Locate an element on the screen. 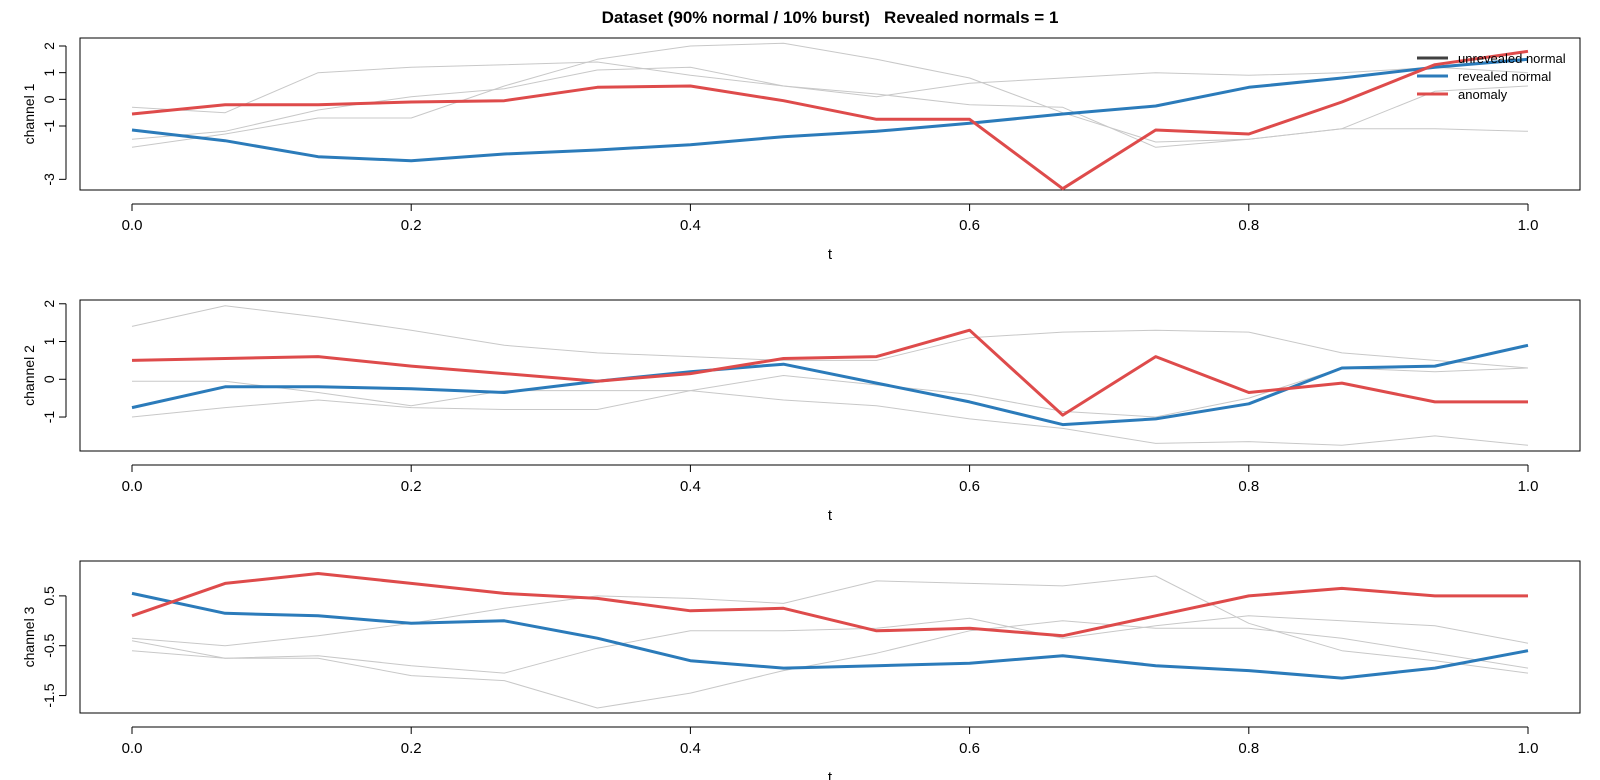 The height and width of the screenshot is (780, 1600). y-axis-label: channel 1 is located at coordinates (29, 113).